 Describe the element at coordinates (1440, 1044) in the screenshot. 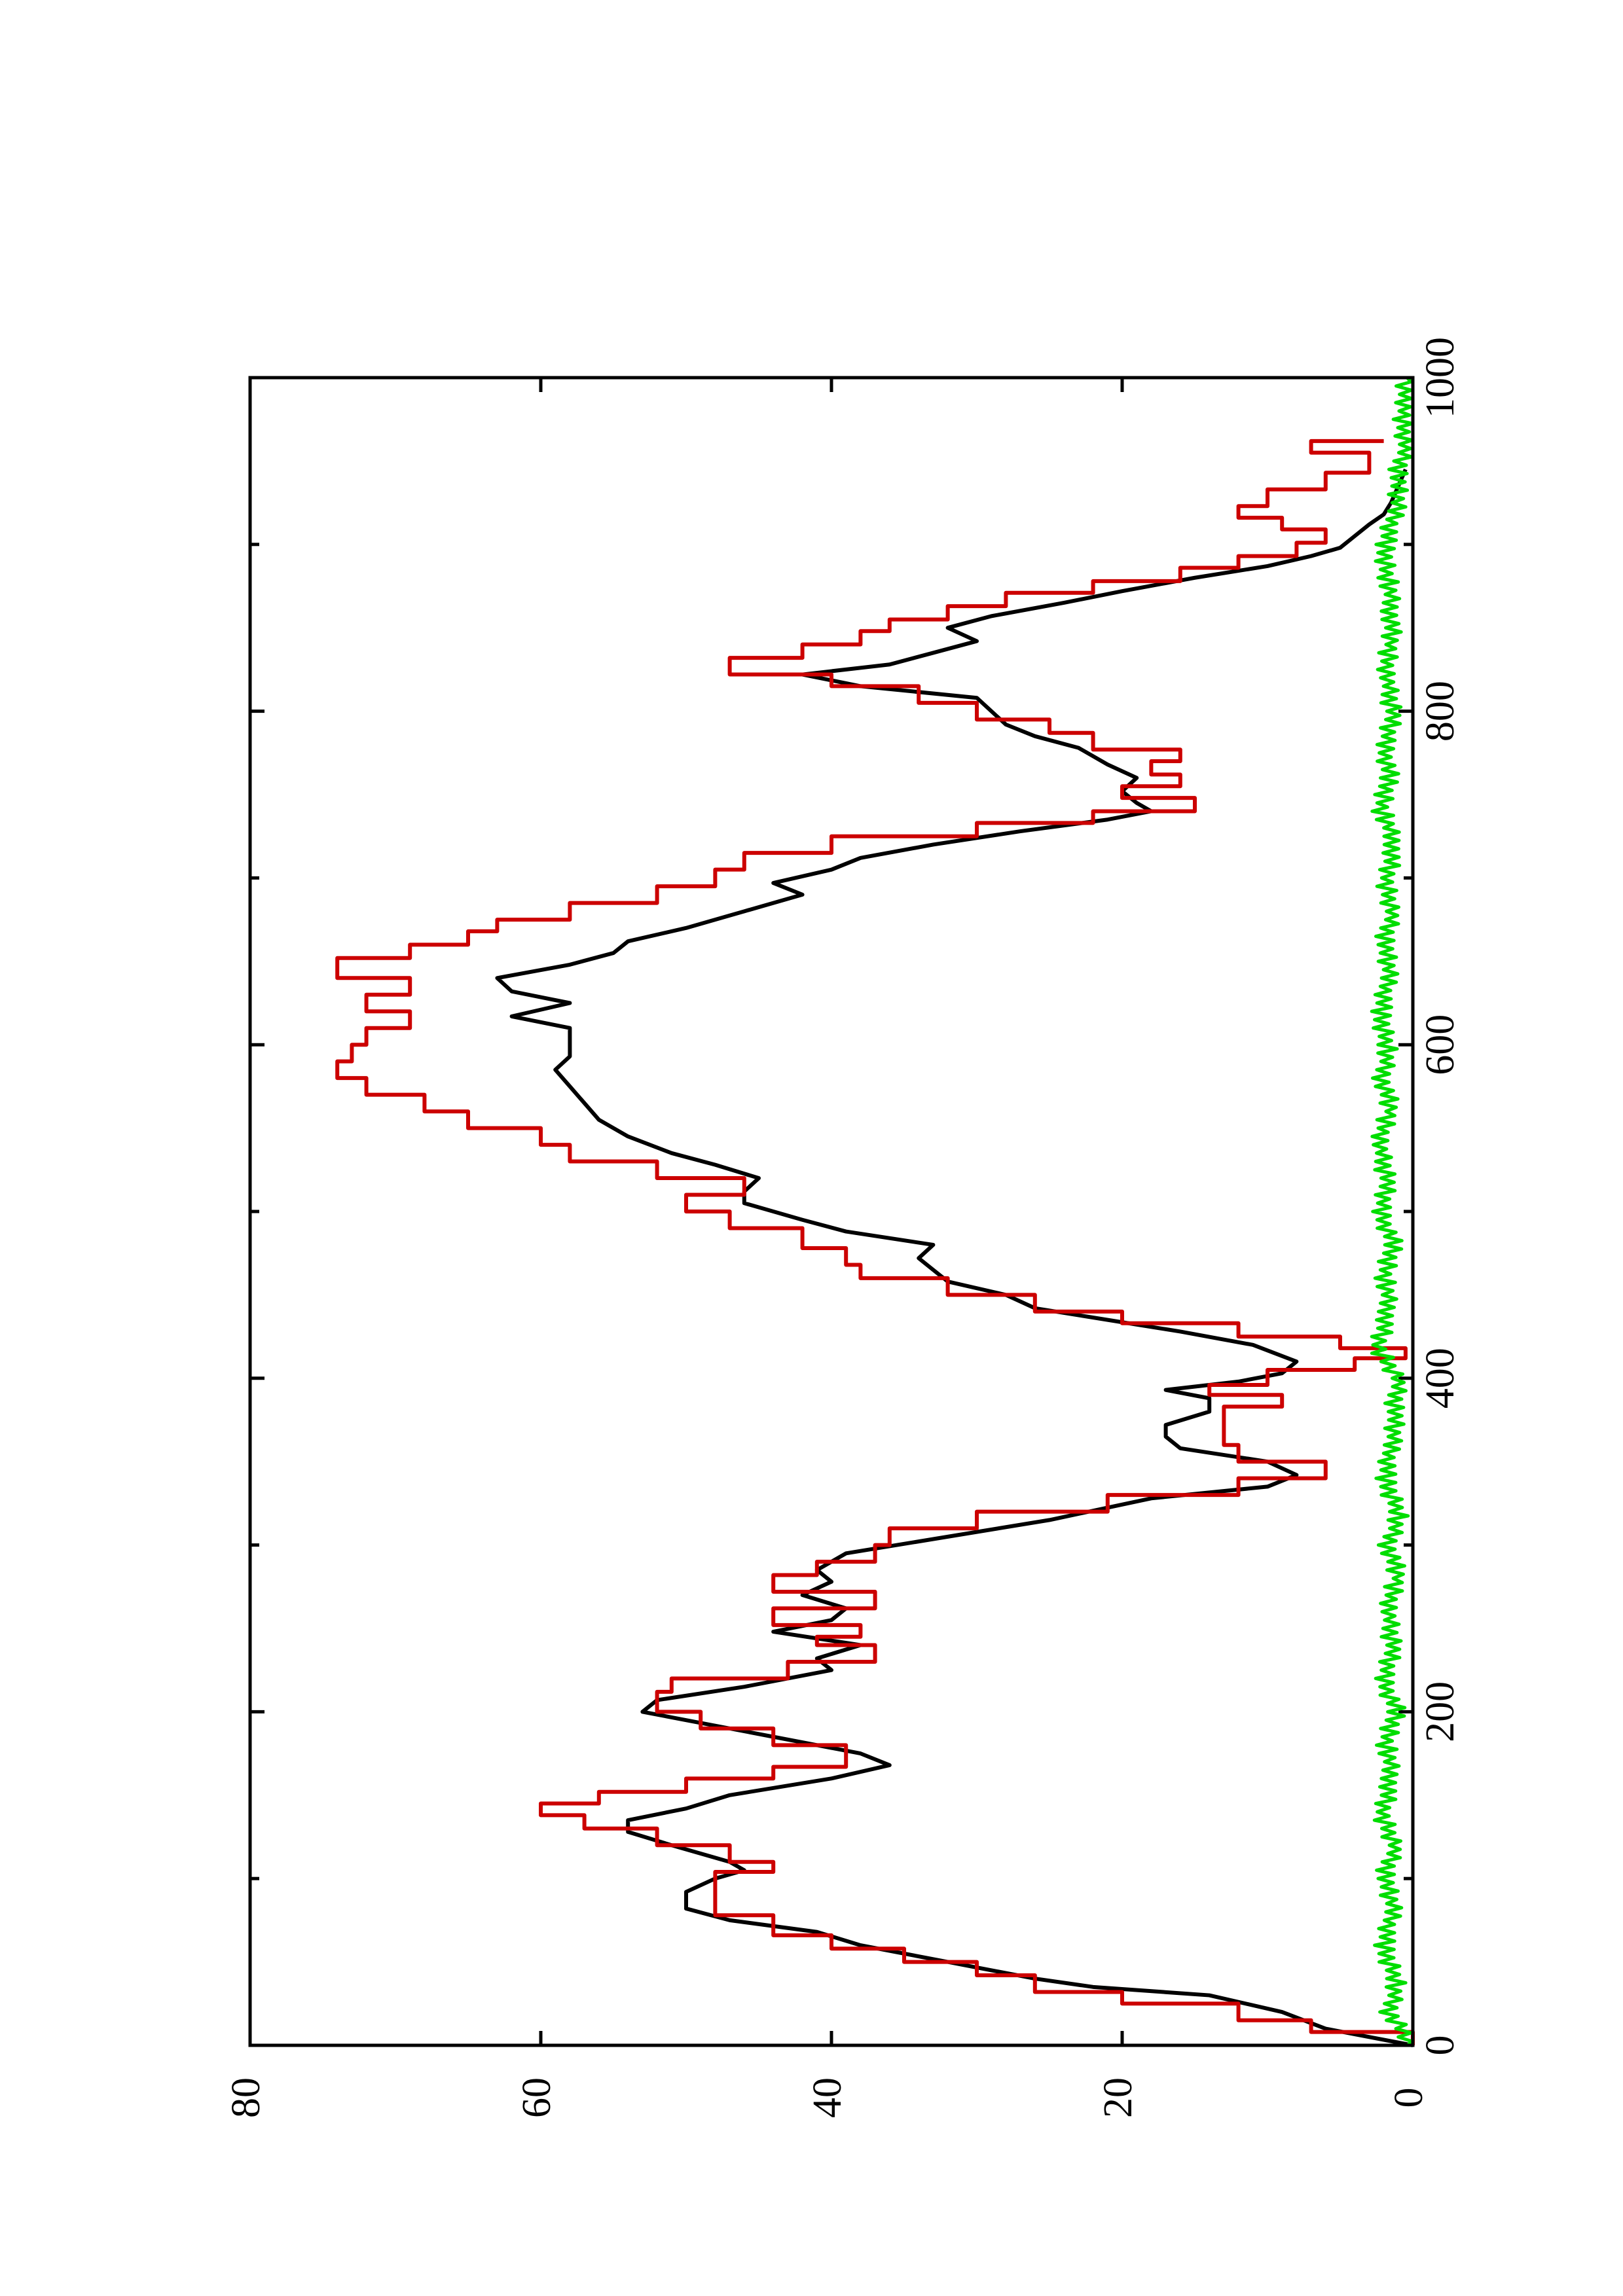

I see `x-tick-label: 600` at that location.